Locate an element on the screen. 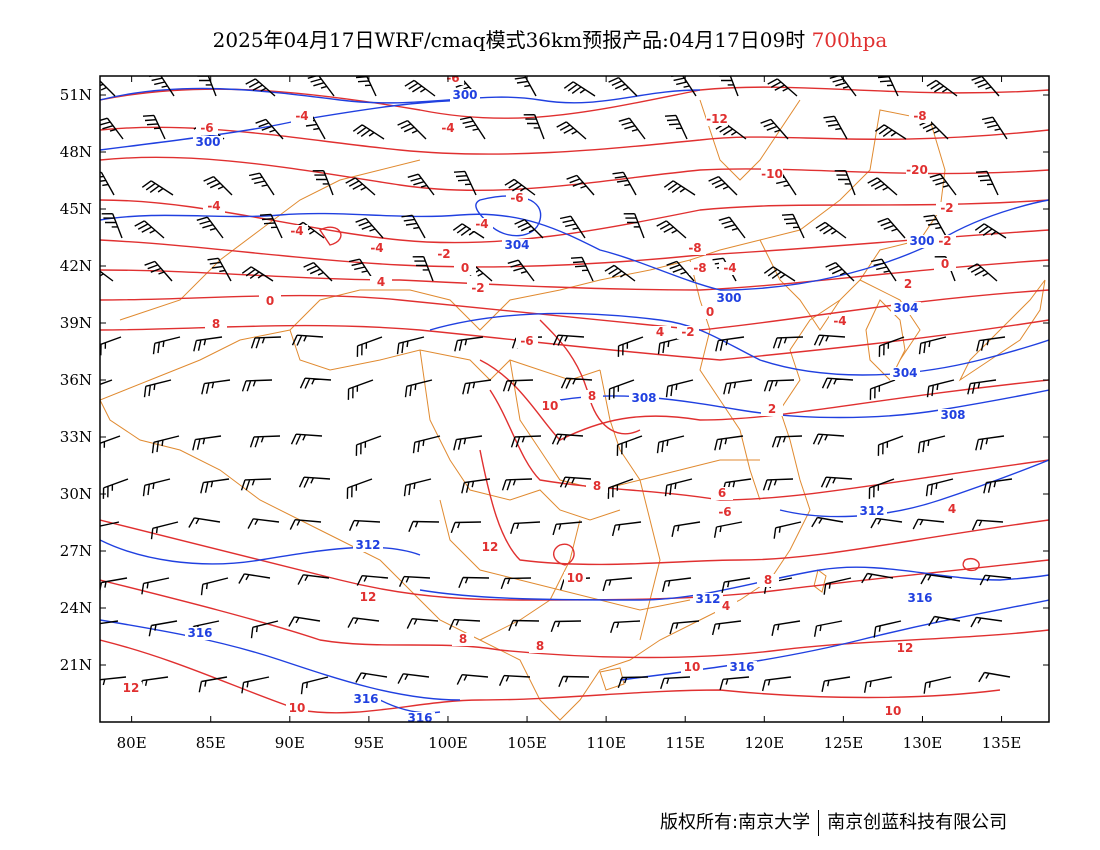 Image resolution: width=1100 pixels, height=850 pixels. copyright-left: 版权所有:南京大学 is located at coordinates (735, 822).